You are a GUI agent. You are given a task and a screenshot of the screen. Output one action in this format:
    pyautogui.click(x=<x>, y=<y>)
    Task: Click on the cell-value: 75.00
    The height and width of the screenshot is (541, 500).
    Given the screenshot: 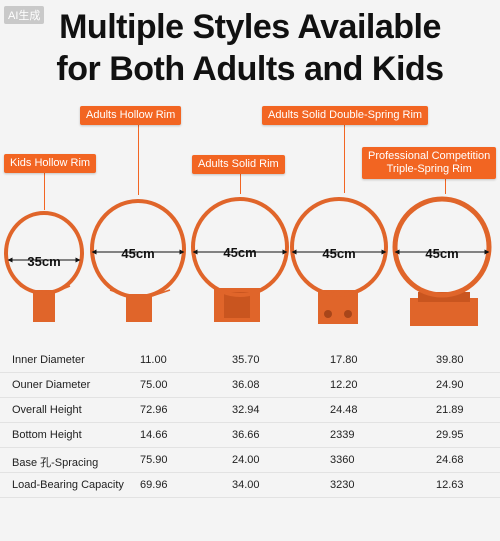 What is the action you would take?
    pyautogui.click(x=154, y=385)
    